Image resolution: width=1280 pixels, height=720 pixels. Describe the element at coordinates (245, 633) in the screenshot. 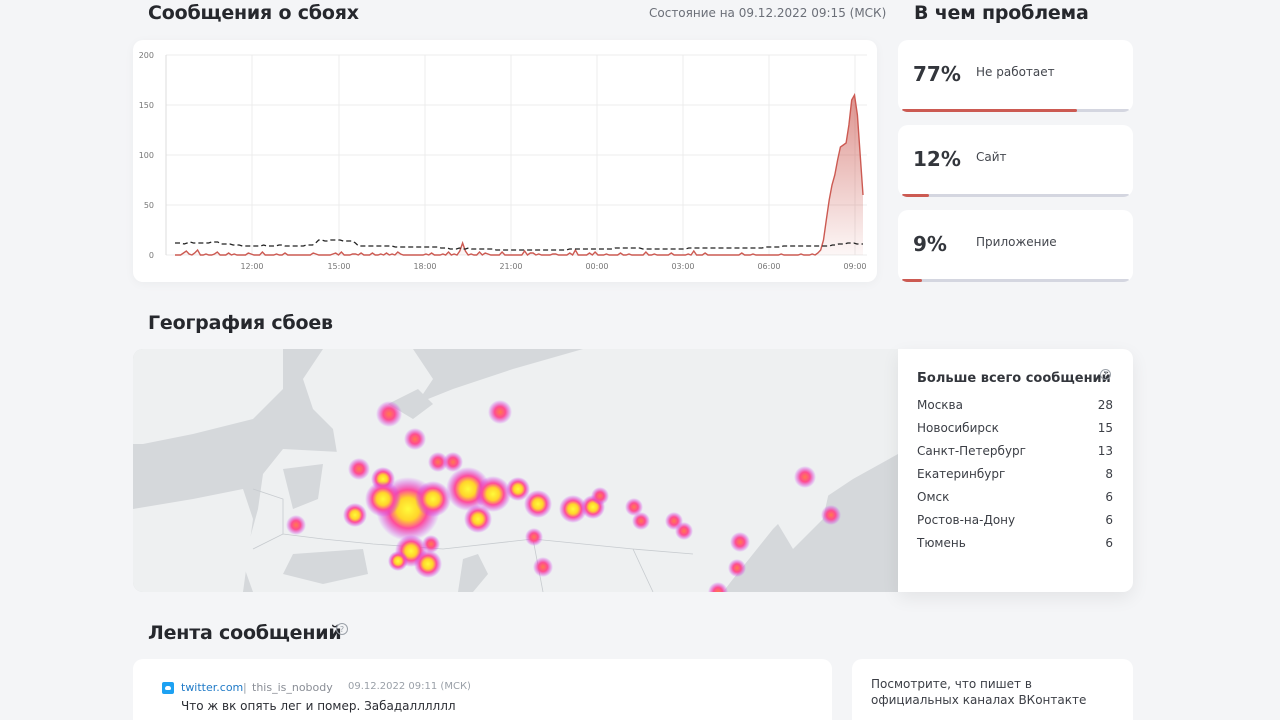

I see `feed-title: Лента сообщений` at that location.